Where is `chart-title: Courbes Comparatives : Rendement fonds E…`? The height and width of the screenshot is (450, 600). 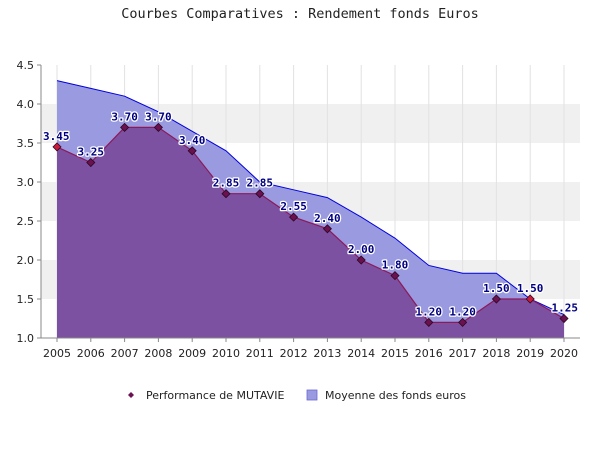
chart-title: Courbes Comparatives : Rendement fonds E… is located at coordinates (300, 14).